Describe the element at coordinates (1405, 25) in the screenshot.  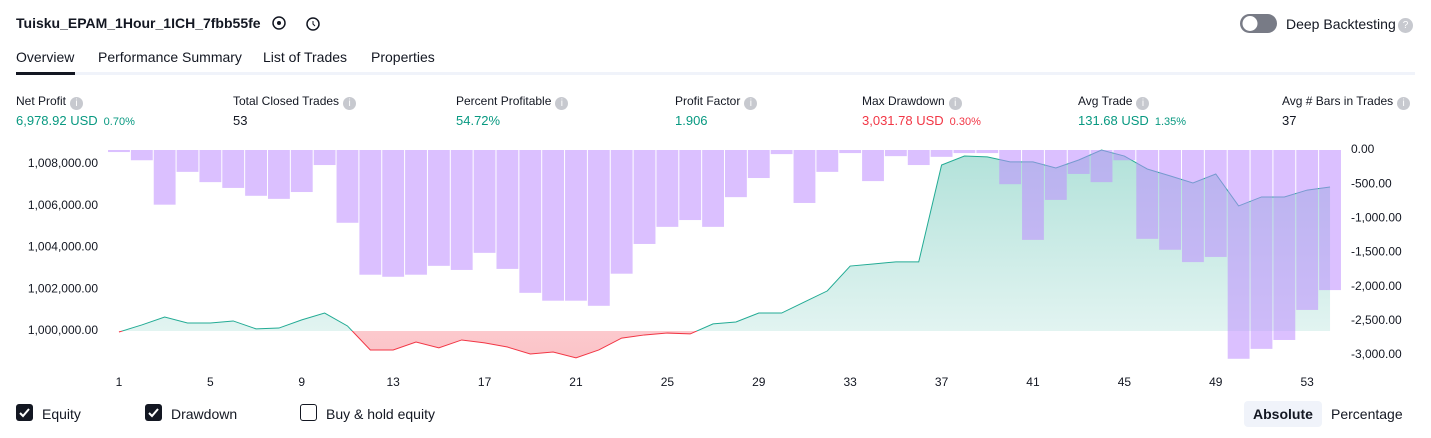
I see `info-icon: ?` at that location.